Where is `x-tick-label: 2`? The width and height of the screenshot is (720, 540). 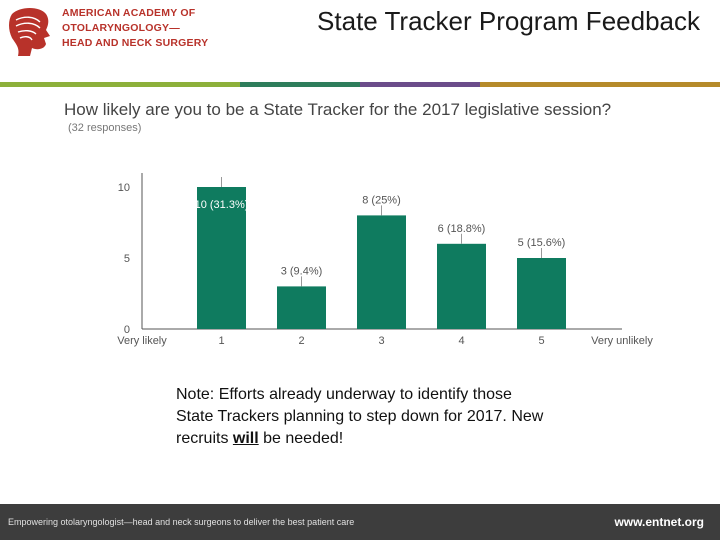
x-tick-label: 2 is located at coordinates (301, 341).